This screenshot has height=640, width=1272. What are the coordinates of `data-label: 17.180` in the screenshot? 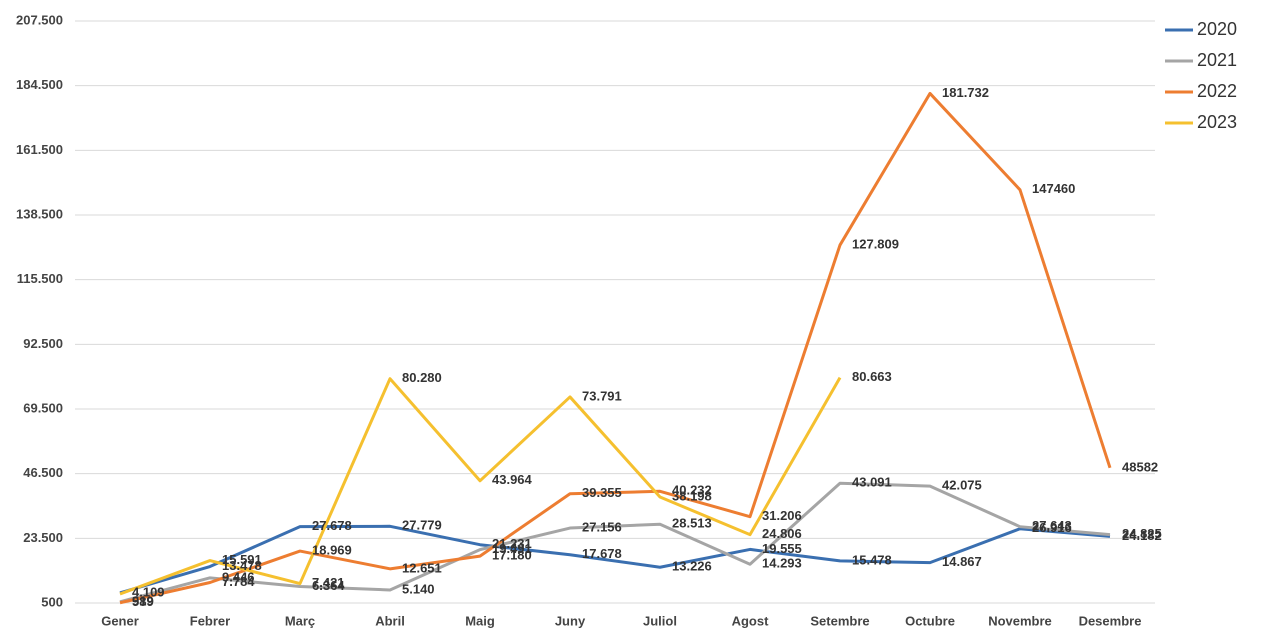 It's located at (512, 555).